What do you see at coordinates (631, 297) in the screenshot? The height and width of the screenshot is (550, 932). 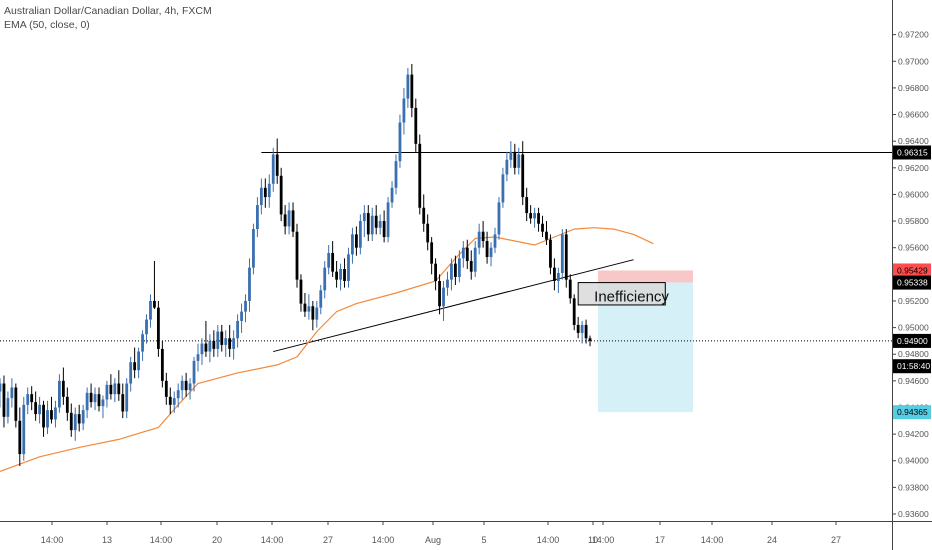 I see `inefficiency-label: Inefficiency` at bounding box center [631, 297].